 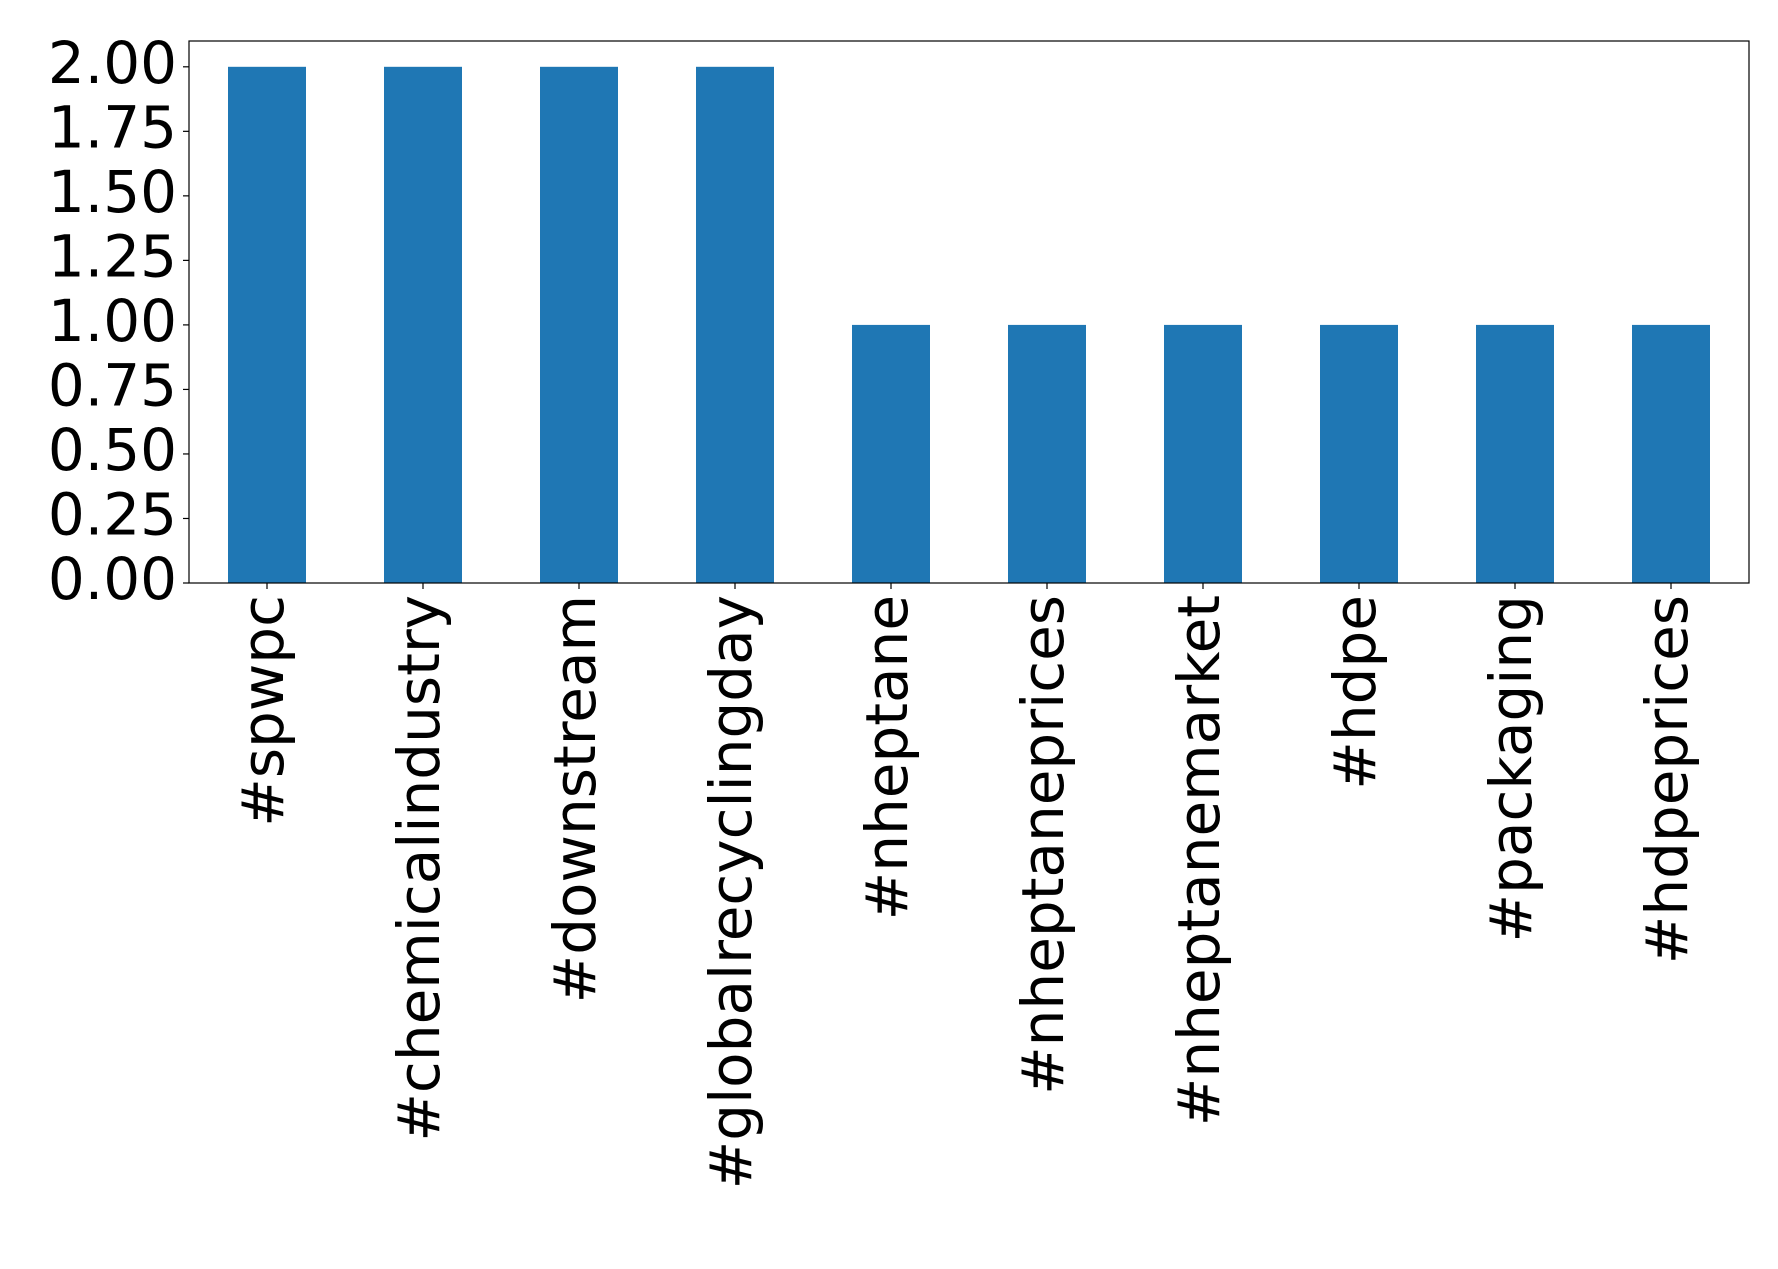 What do you see at coordinates (1511, 768) in the screenshot?
I see `x-tick-label: #packaging` at bounding box center [1511, 768].